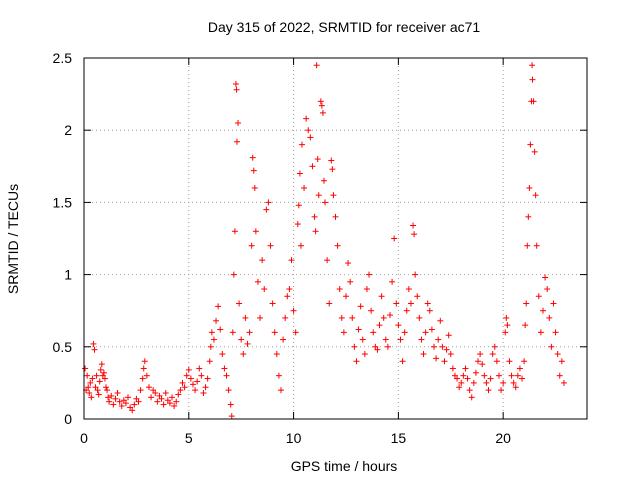  I want to click on y-tick-label: 1, so click(68, 275).